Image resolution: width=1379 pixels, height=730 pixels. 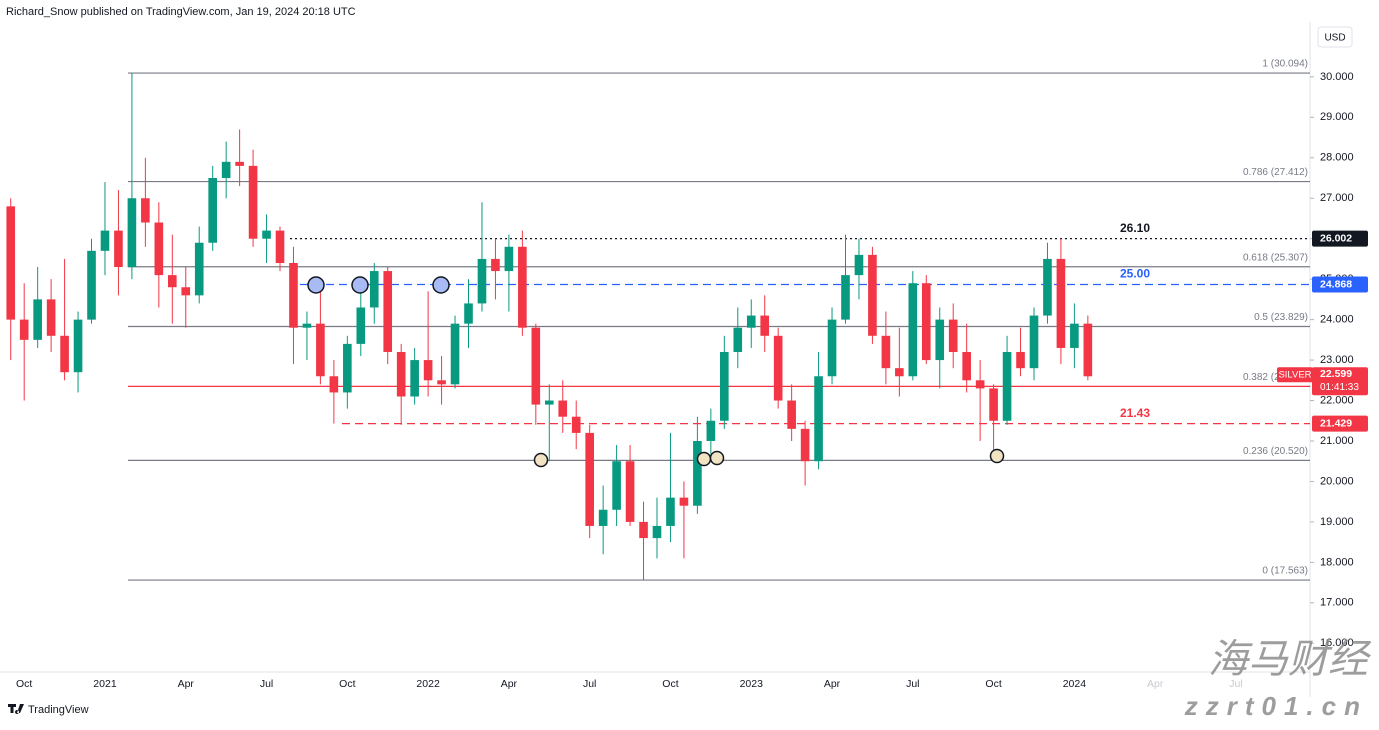 What do you see at coordinates (1337, 522) in the screenshot?
I see `y-tick-label: 19.000` at bounding box center [1337, 522].